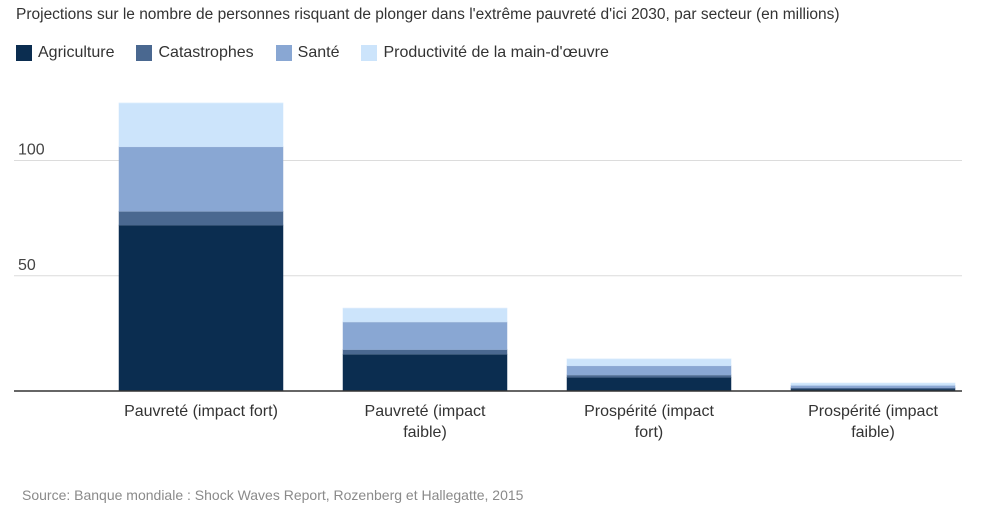 This screenshot has width=990, height=506. I want to click on legend-label-productivite: Productivité de la main-d'œuvre, so click(496, 52).